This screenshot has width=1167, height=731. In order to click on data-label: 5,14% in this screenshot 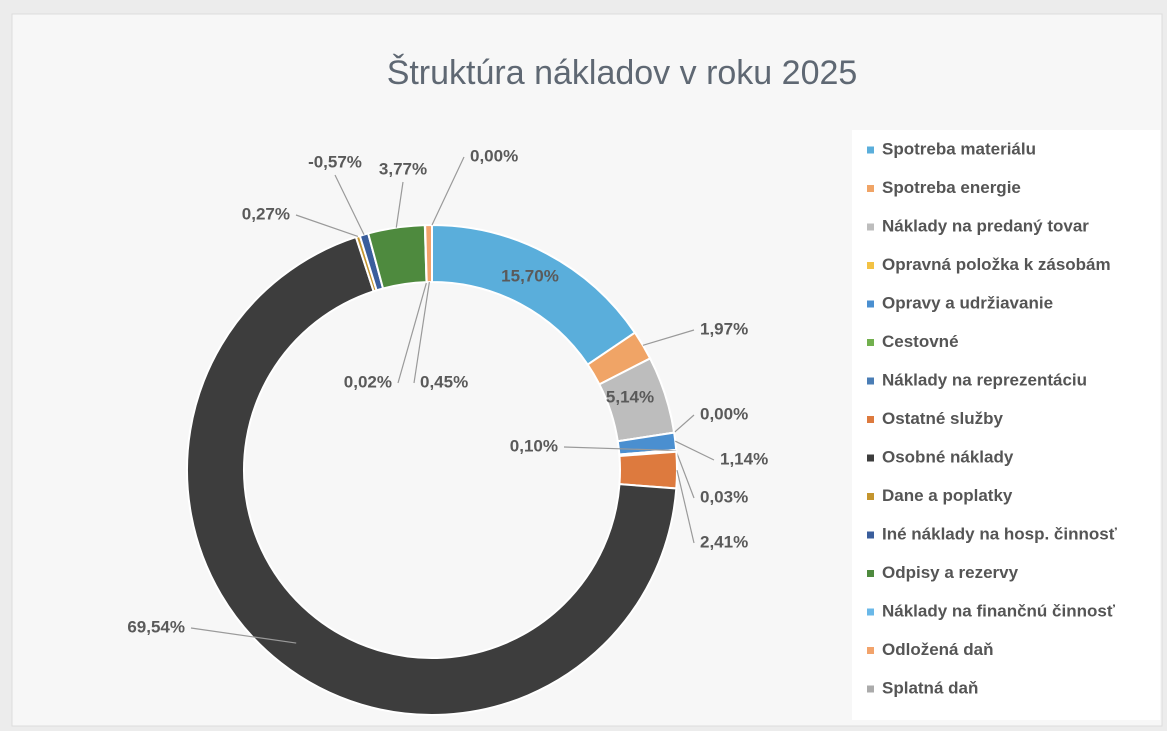, I will do `click(630, 396)`.